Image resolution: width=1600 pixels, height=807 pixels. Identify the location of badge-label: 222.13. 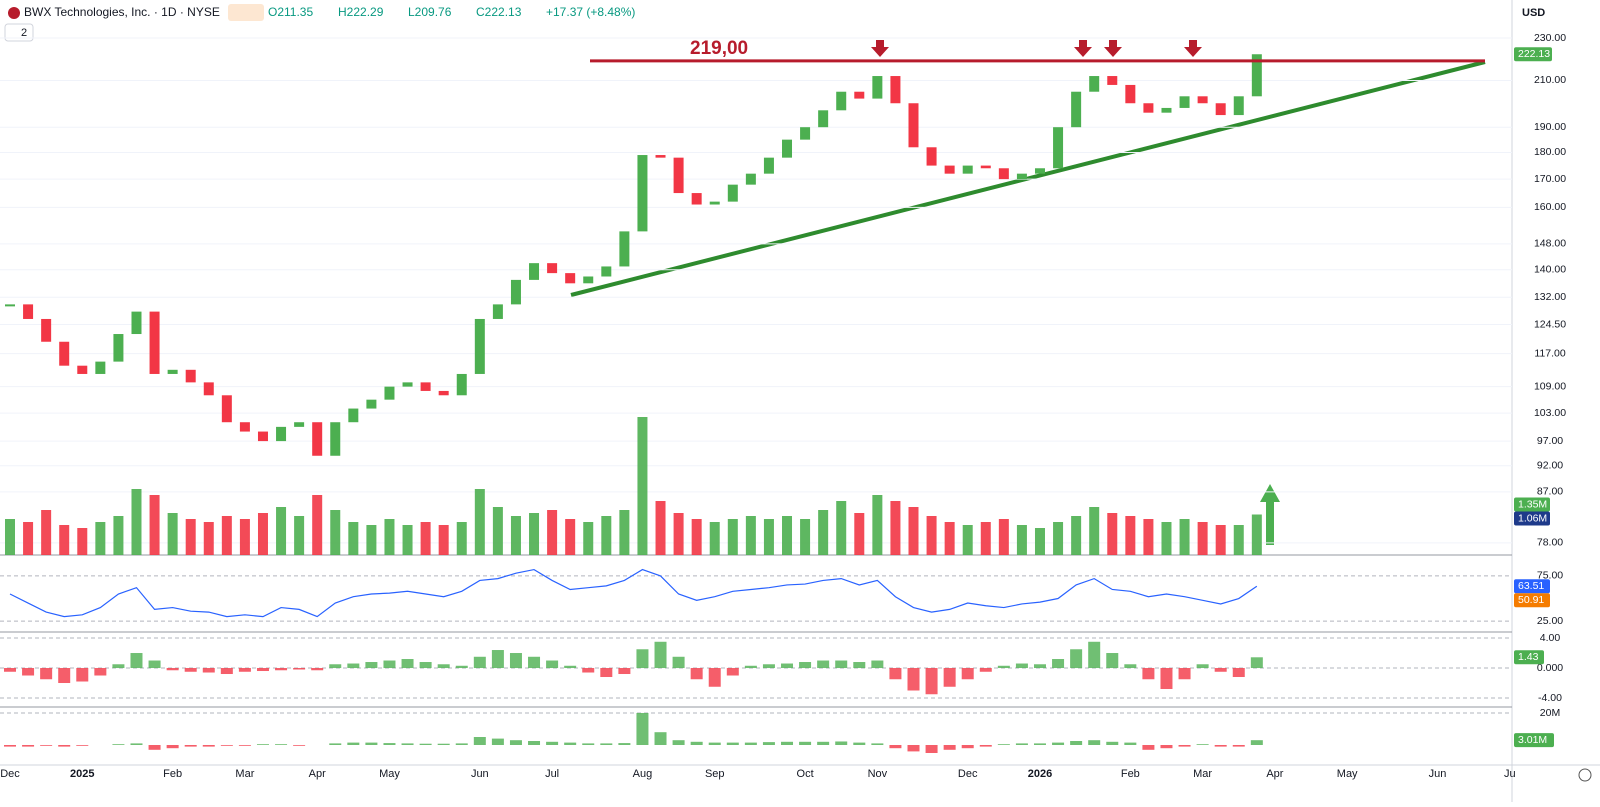
(1534, 54).